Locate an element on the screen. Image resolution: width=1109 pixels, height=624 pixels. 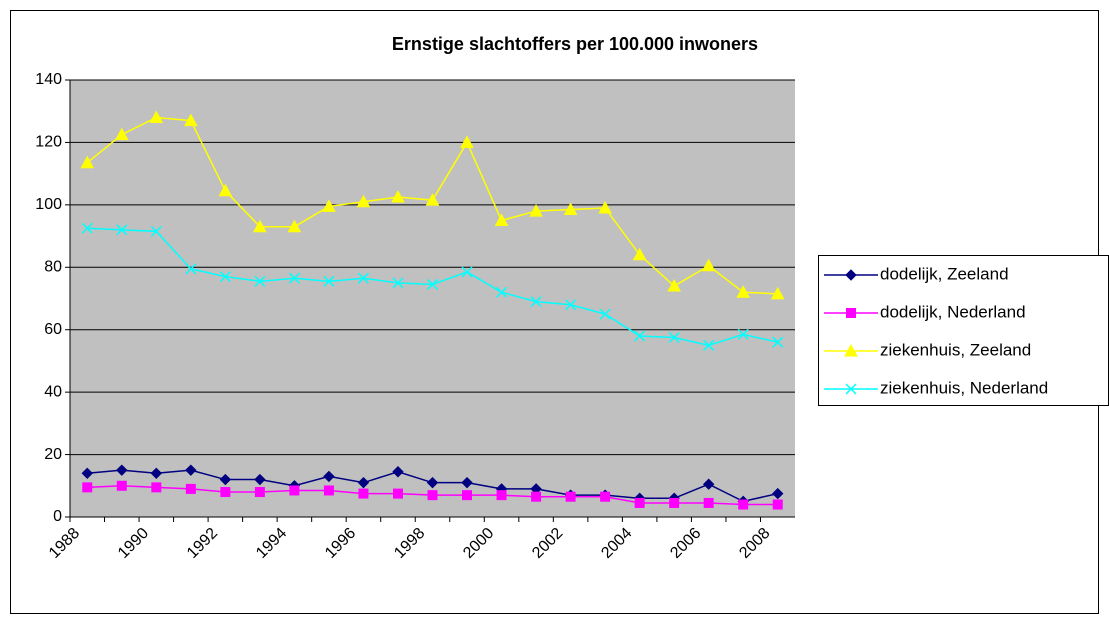
legend-label: dodelijk, Nederland is located at coordinates (953, 311).